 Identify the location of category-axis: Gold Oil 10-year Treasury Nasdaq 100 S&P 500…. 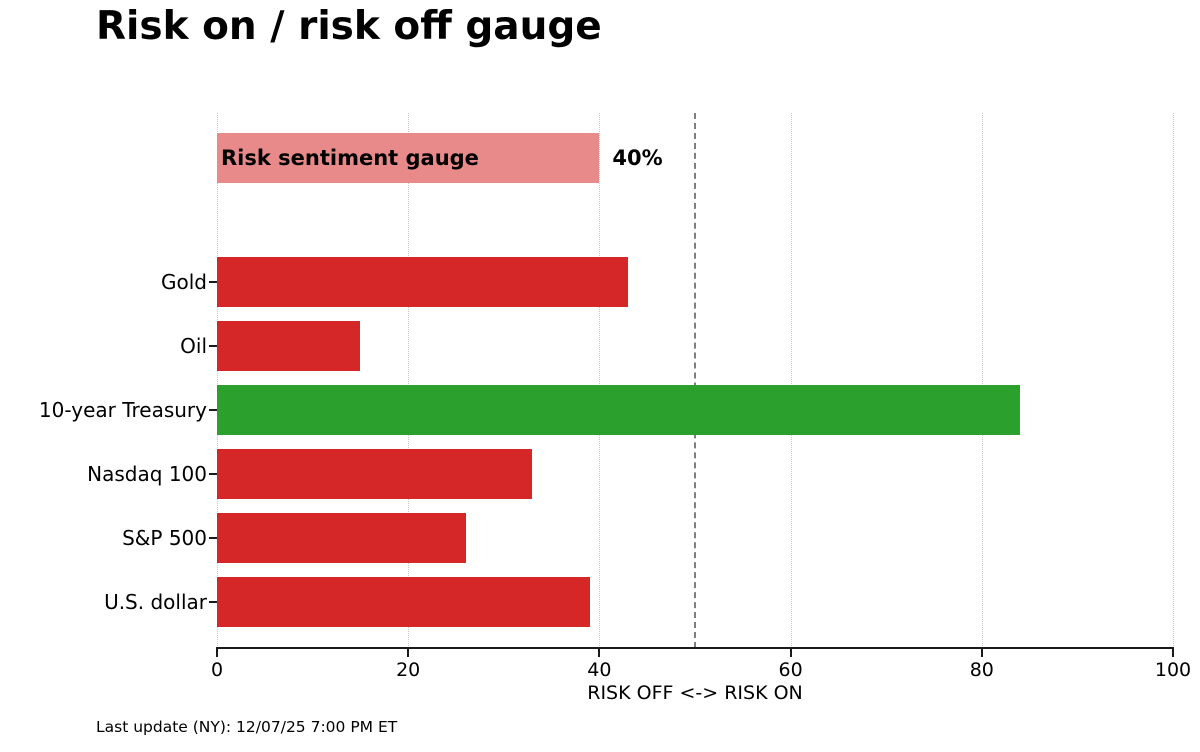
(103, 380).